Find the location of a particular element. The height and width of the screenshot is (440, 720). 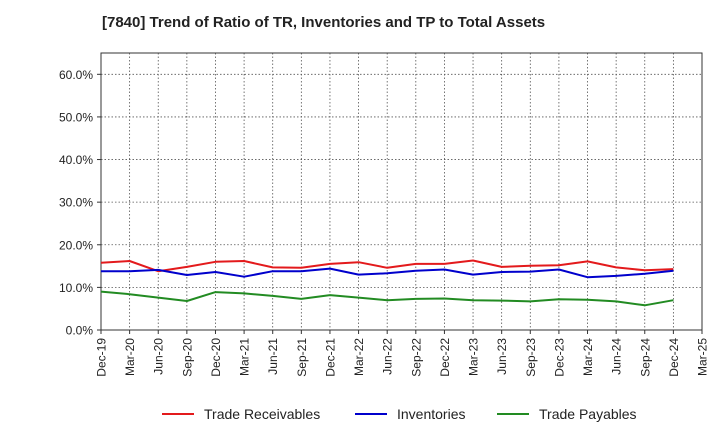

x-tick-label: Sep-21 is located at coordinates (302, 357).